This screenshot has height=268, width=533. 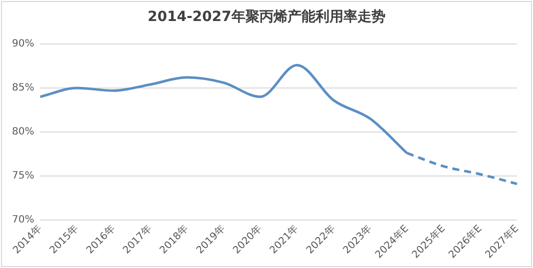 What do you see at coordinates (23, 88) in the screenshot?
I see `y-tick-label: 85%` at bounding box center [23, 88].